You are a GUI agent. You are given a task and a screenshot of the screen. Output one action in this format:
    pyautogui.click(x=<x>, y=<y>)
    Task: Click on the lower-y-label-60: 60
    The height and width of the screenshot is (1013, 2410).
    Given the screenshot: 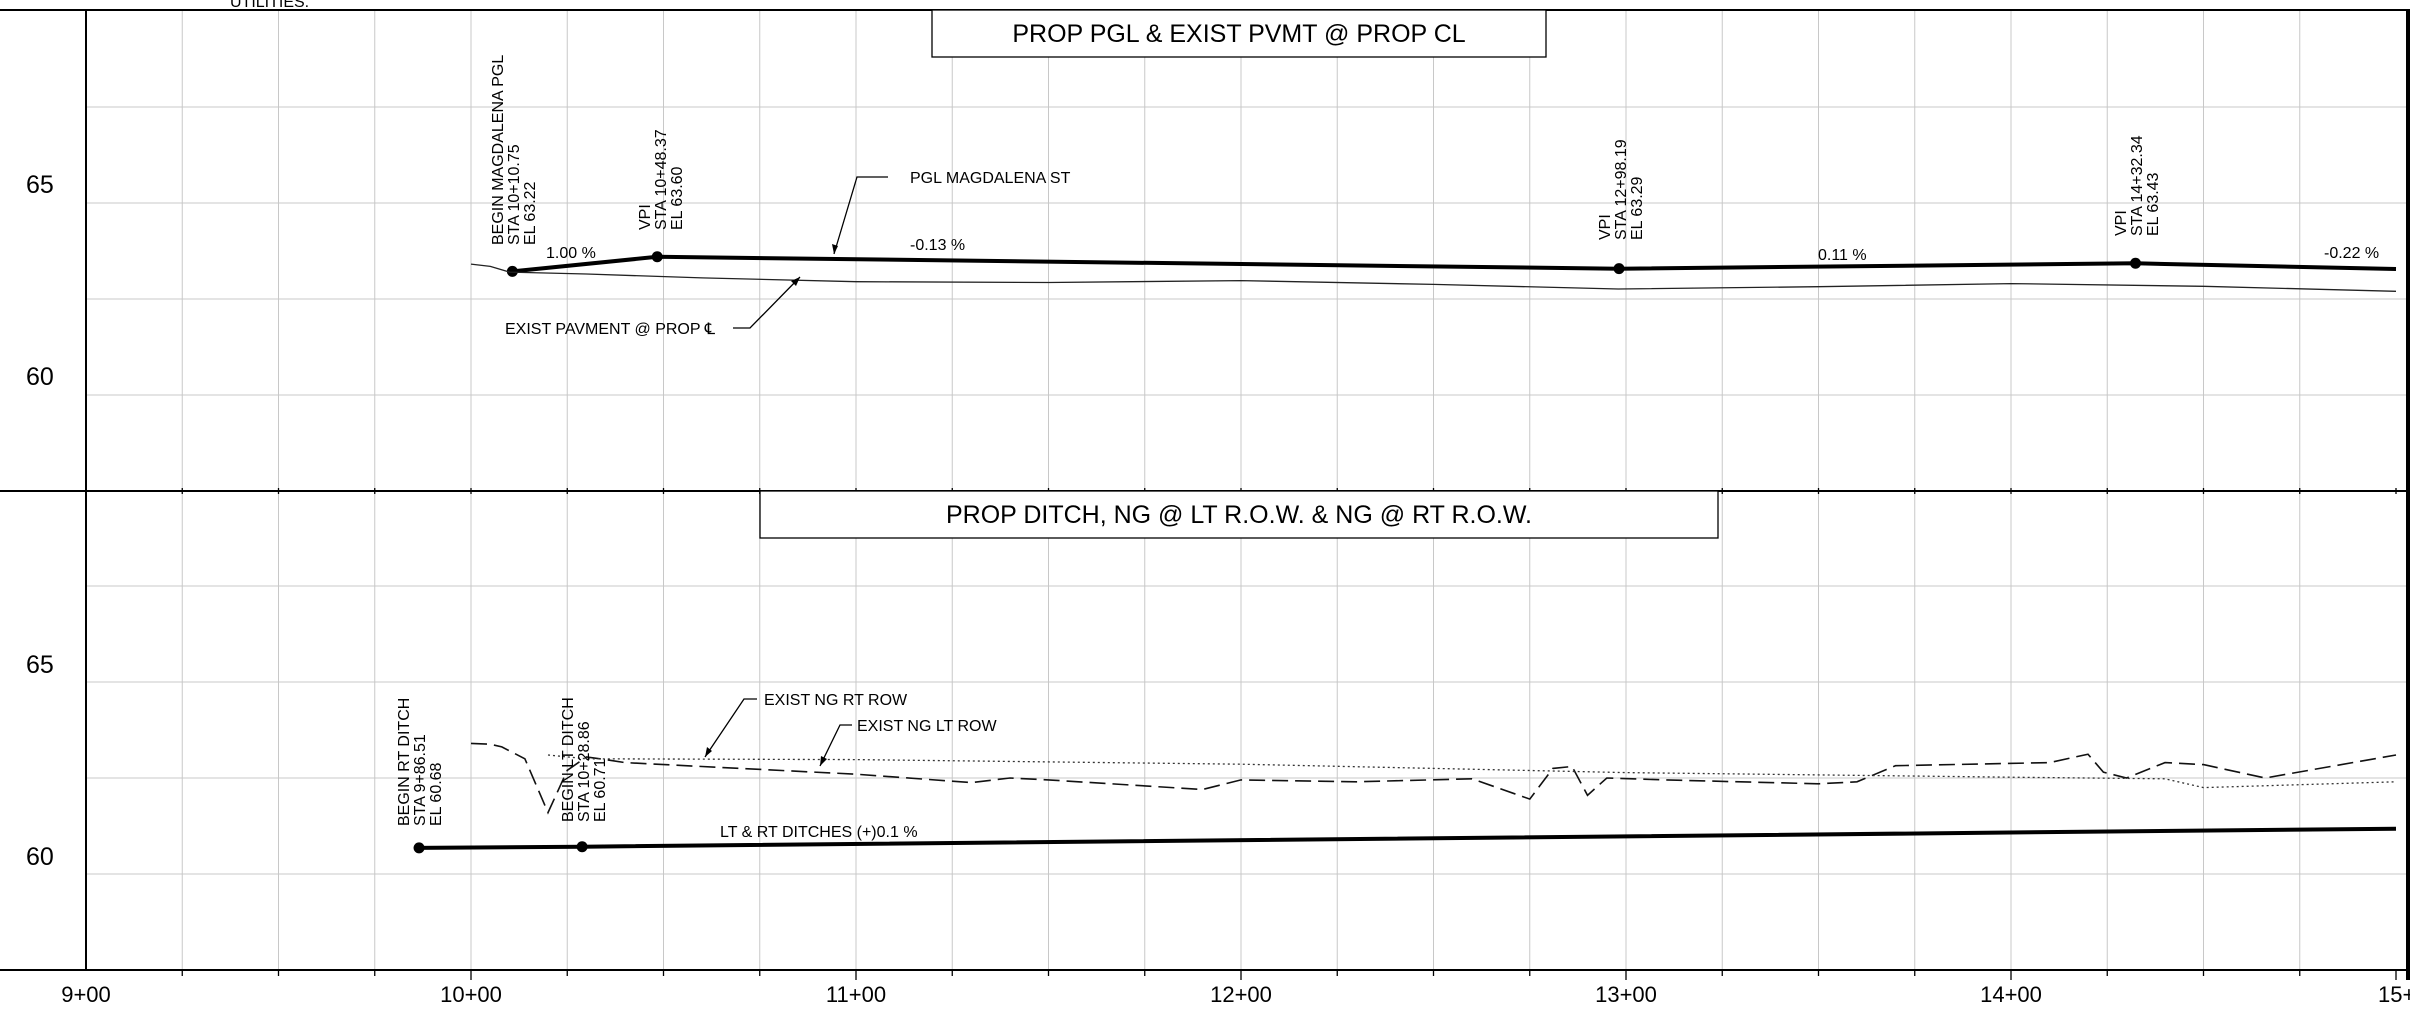 What is the action you would take?
    pyautogui.click(x=40, y=857)
    